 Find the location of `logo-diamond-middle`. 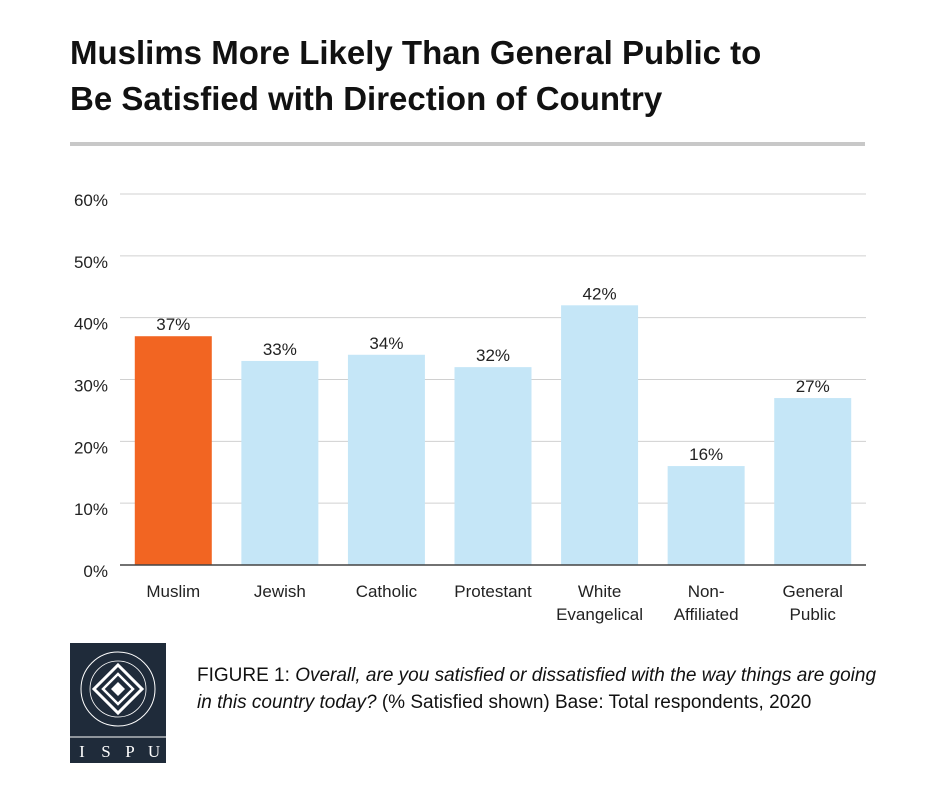

logo-diamond-middle is located at coordinates (118, 689).